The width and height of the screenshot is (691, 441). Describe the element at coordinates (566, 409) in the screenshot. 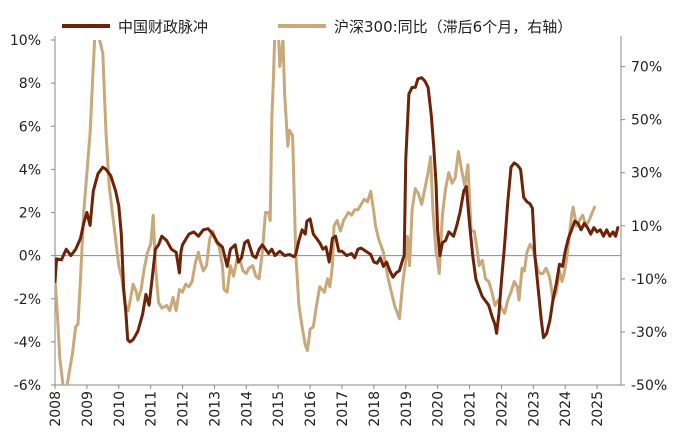

I see `x-tick-label: 2024` at that location.